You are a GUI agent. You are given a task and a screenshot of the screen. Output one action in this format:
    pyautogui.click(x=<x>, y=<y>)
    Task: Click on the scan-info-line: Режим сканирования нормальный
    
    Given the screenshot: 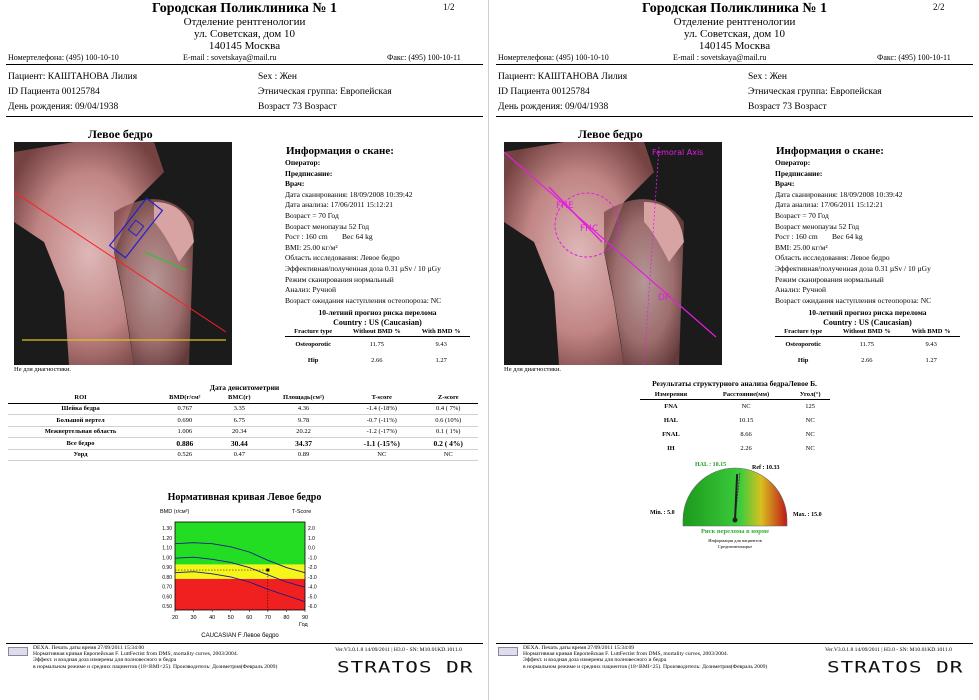 What is the action you would take?
    pyautogui.click(x=339, y=279)
    